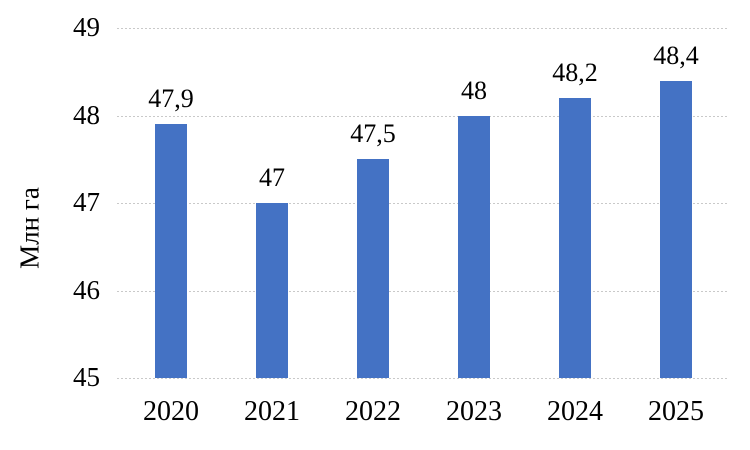 This screenshot has height=450, width=750. I want to click on data-label: 48,4, so click(676, 55).